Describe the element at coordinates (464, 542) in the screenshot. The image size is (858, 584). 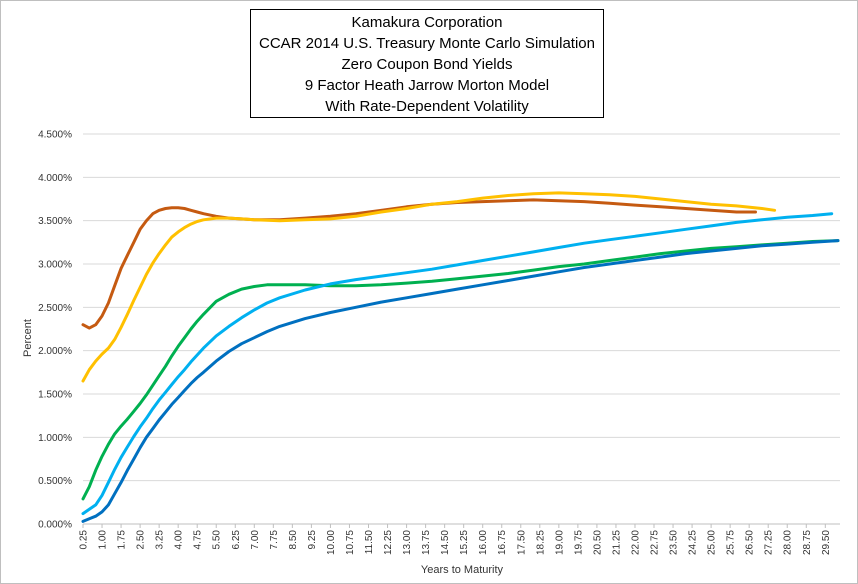
I see `x-tick-label: 15.25` at that location.